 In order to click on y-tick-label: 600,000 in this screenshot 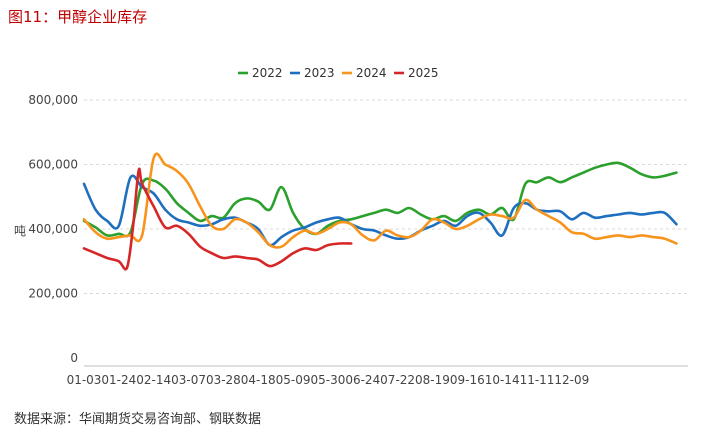, I will do `click(53, 165)`.